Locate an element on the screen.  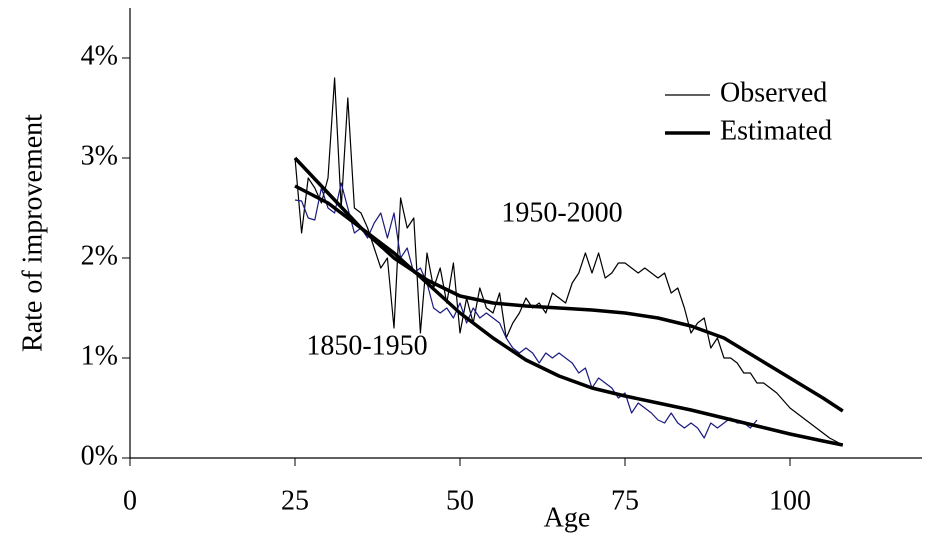
legend-label: Estimated is located at coordinates (776, 130).